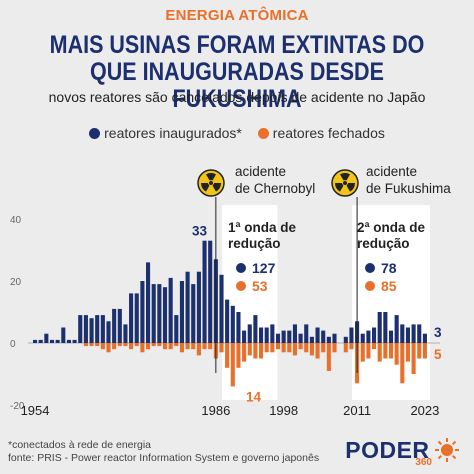 The width and height of the screenshot is (474, 474). Describe the element at coordinates (181, 312) in the screenshot. I see `bar-opened-1980` at that location.